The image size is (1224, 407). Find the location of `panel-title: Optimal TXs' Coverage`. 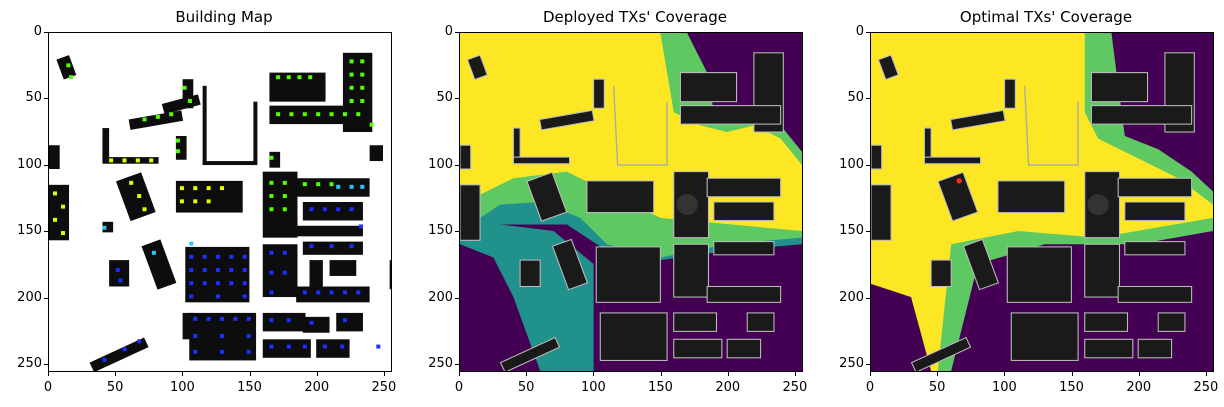

panel-title: Optimal TXs' Coverage is located at coordinates (1046, 17).